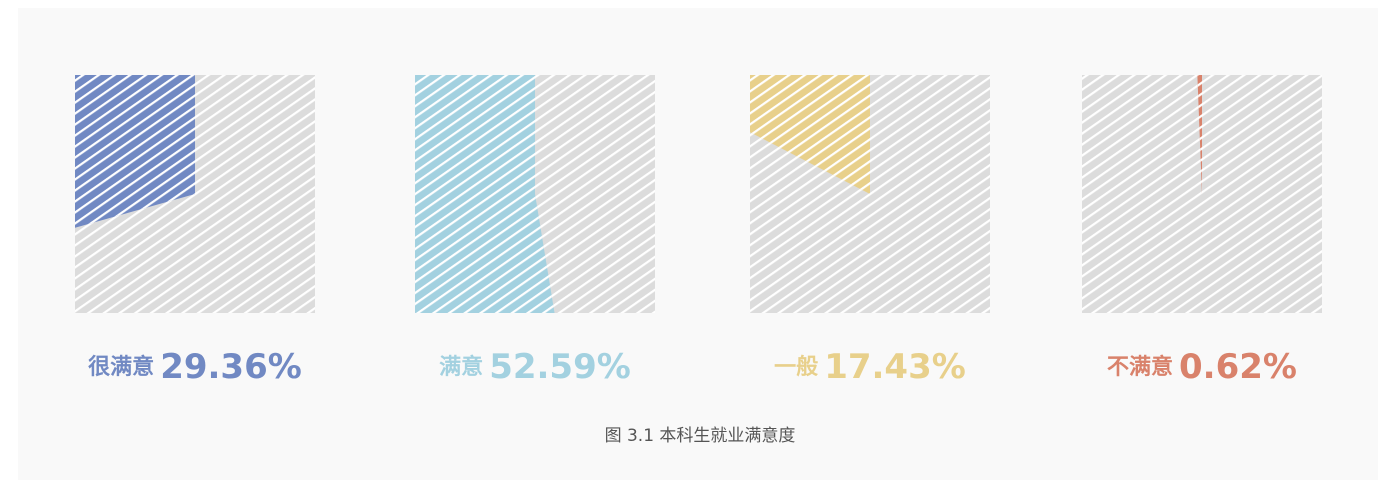 The height and width of the screenshot is (481, 1396). Describe the element at coordinates (560, 367) in the screenshot. I see `value-label: 52.59%` at that location.